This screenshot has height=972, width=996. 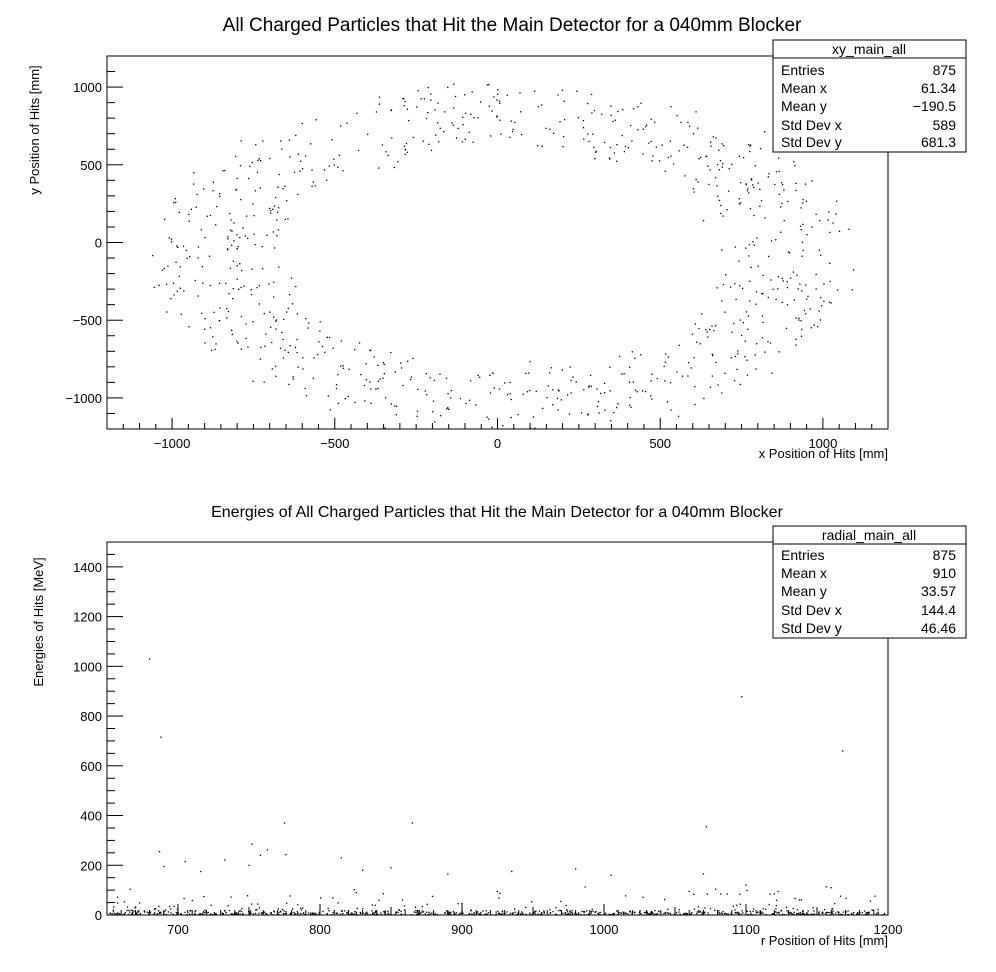 I want to click on top-stats-frame, so click(x=869, y=96).